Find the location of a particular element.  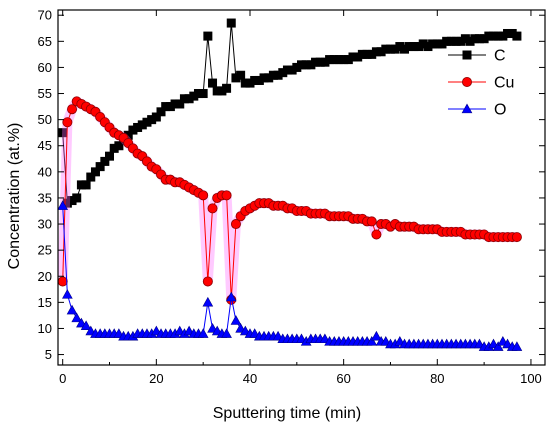

legend-item-cu: Cu is located at coordinates (481, 83).